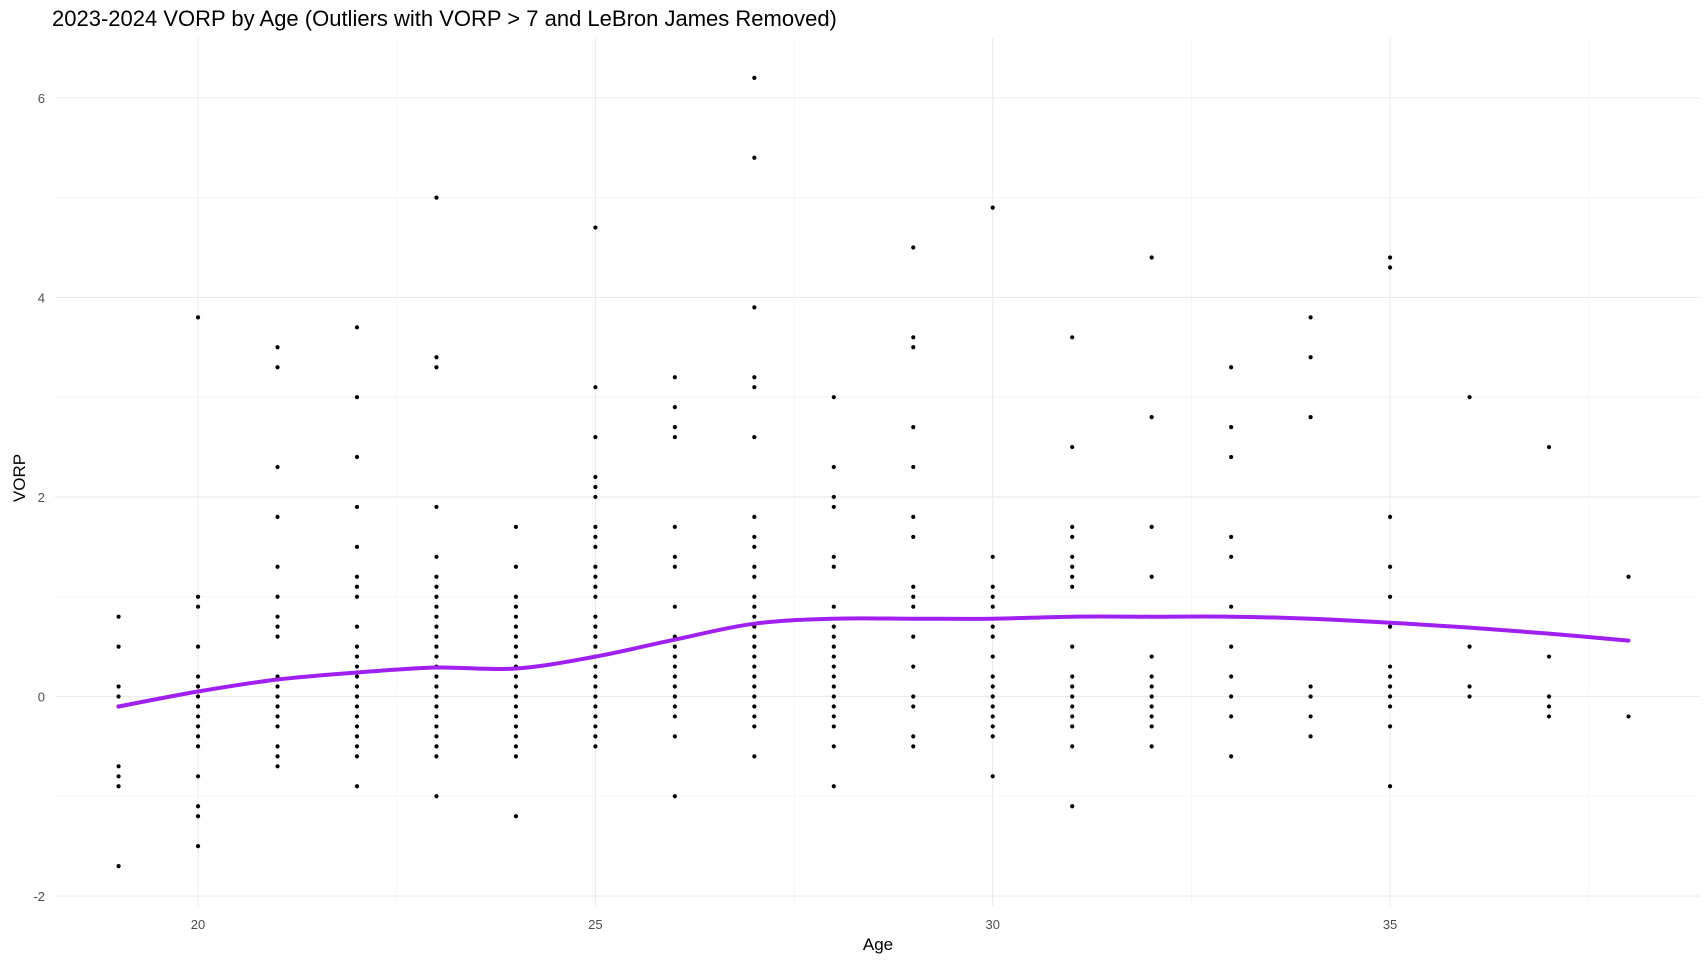 This screenshot has width=1707, height=960. What do you see at coordinates (198, 924) in the screenshot?
I see `x-tick-label: 20` at bounding box center [198, 924].